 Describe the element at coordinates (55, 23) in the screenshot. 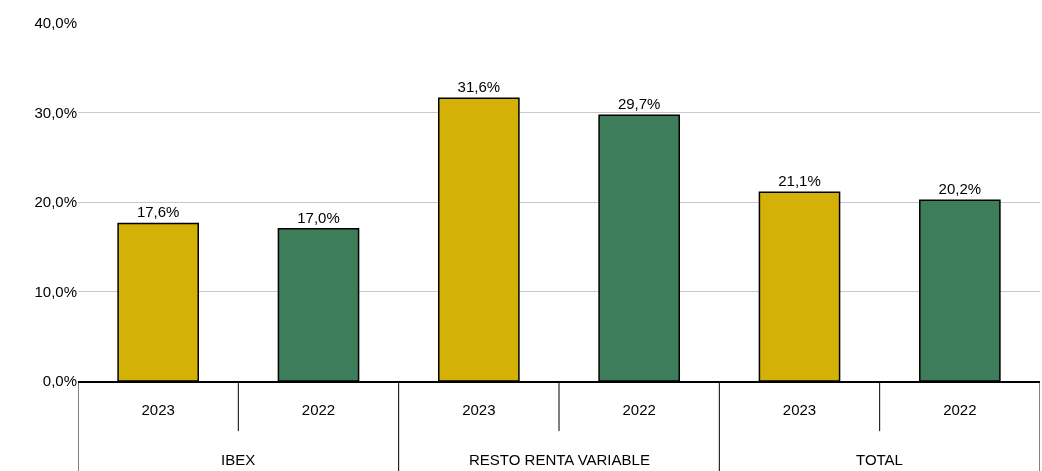

I see `y-tick-label: 40,0%` at that location.